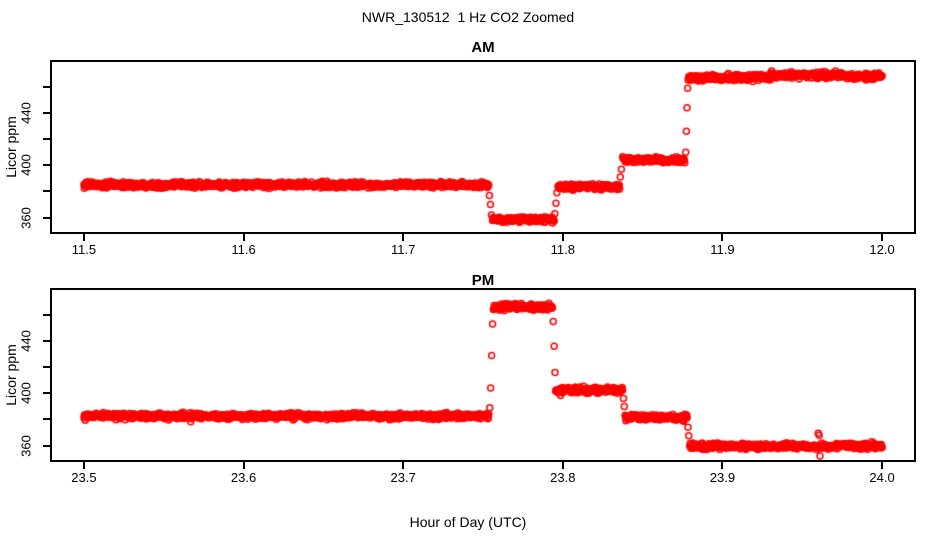  What do you see at coordinates (563, 477) in the screenshot?
I see `x-axis-tick-label: 23.8` at bounding box center [563, 477].